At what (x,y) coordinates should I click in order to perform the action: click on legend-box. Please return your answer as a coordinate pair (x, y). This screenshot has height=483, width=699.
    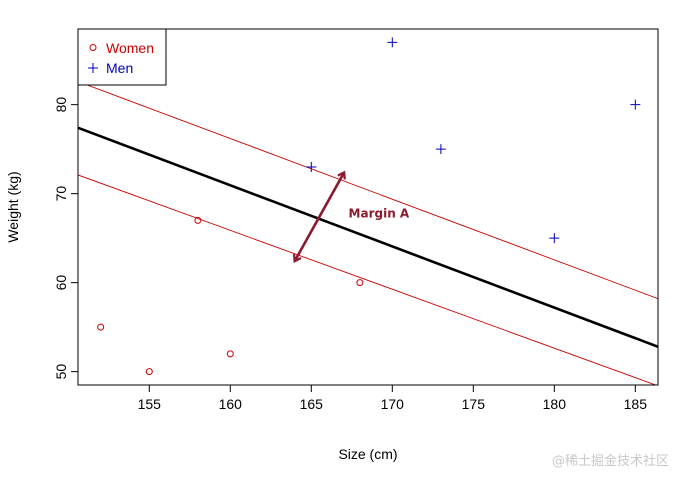
    Looking at the image, I should click on (122, 57).